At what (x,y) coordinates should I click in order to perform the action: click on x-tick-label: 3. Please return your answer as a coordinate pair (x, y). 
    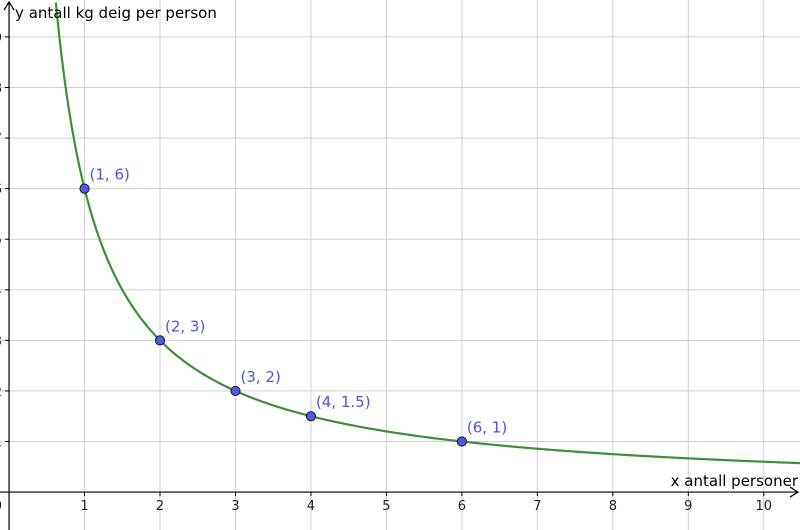
    Looking at the image, I should click on (235, 506).